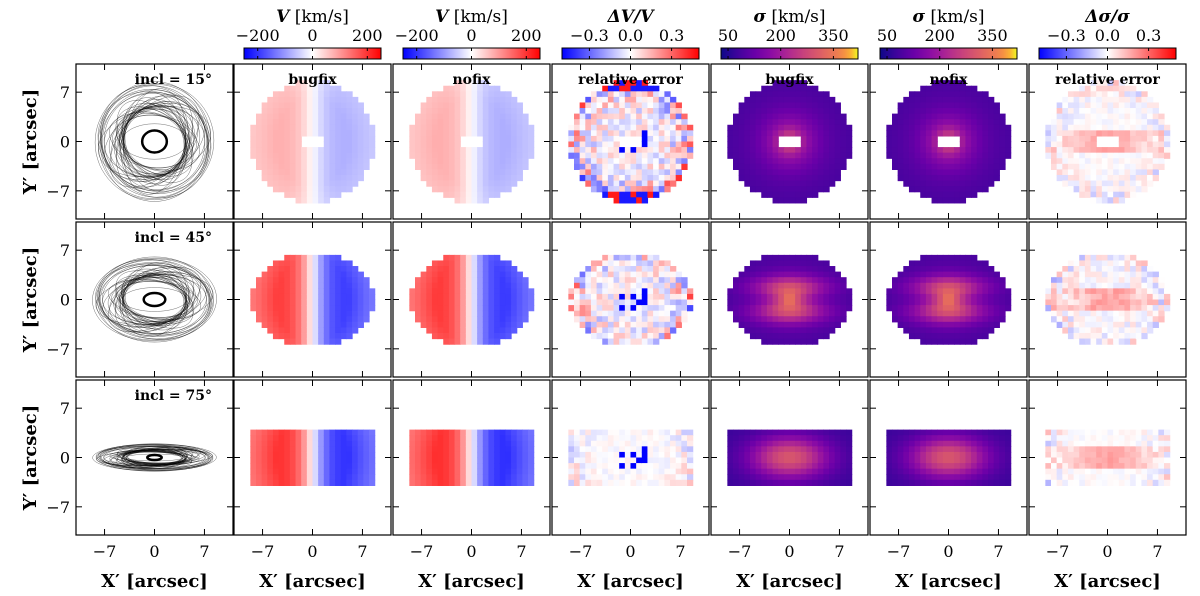 The width and height of the screenshot is (1200, 596). What do you see at coordinates (789, 299) in the screenshot?
I see `panel-sig_bugfix-row2` at bounding box center [789, 299].